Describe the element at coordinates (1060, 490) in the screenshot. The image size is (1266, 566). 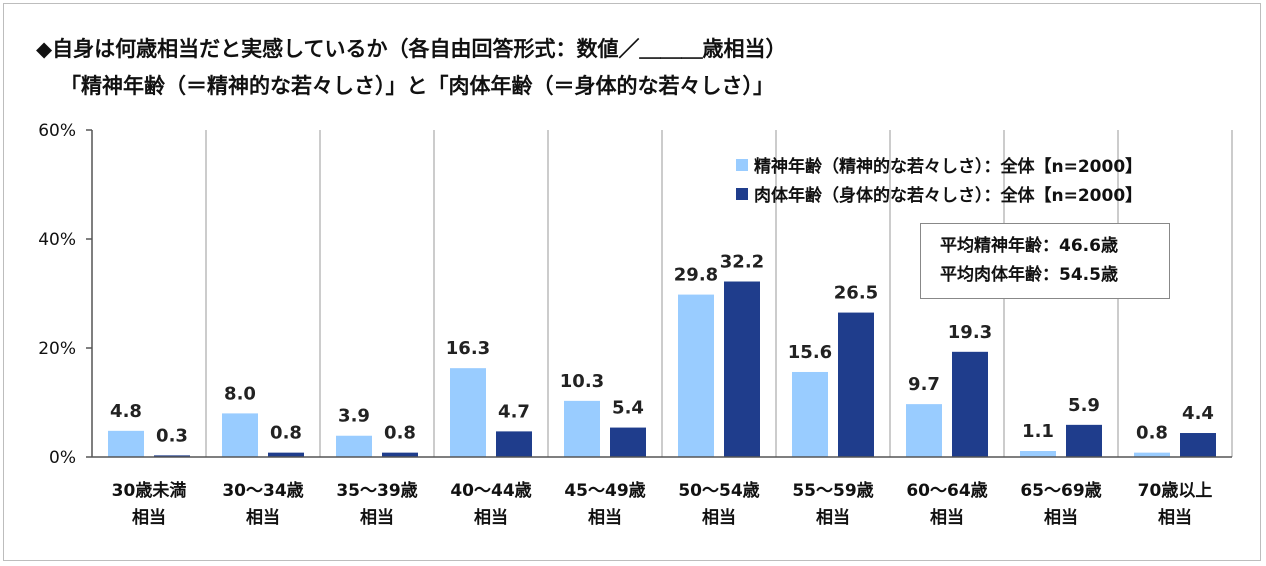
I see `x-tick-label: 65～69歳` at that location.